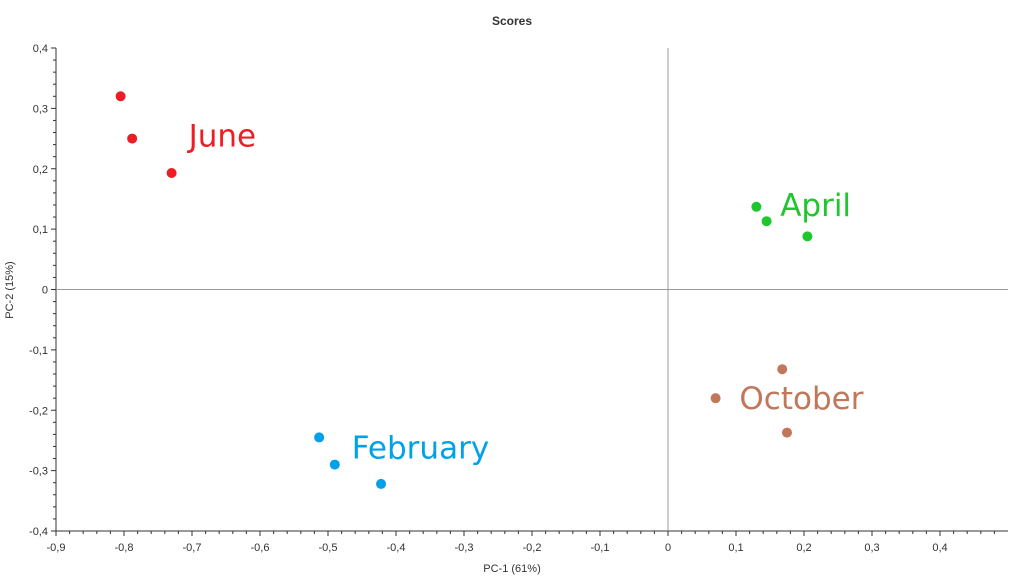 The image size is (1014, 581). I want to click on x-tick-label: -0,5, so click(328, 548).